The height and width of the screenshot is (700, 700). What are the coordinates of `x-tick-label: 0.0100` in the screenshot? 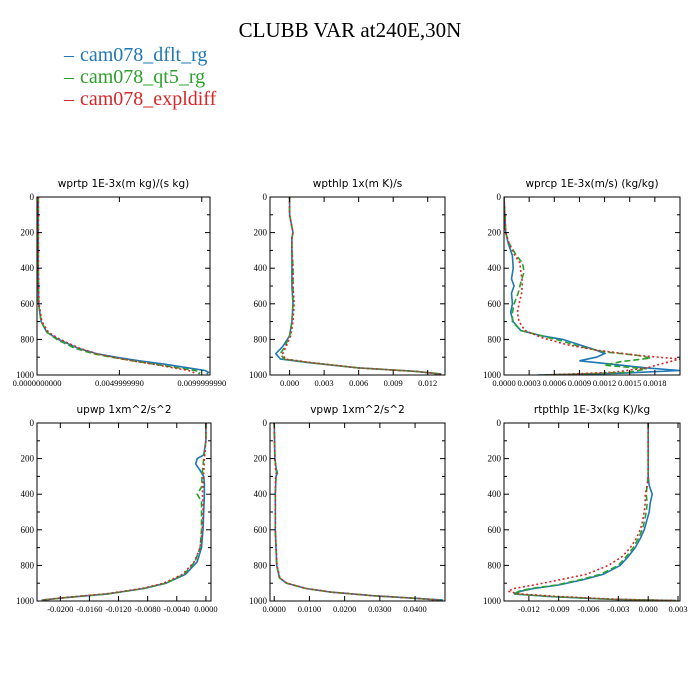 It's located at (309, 609).